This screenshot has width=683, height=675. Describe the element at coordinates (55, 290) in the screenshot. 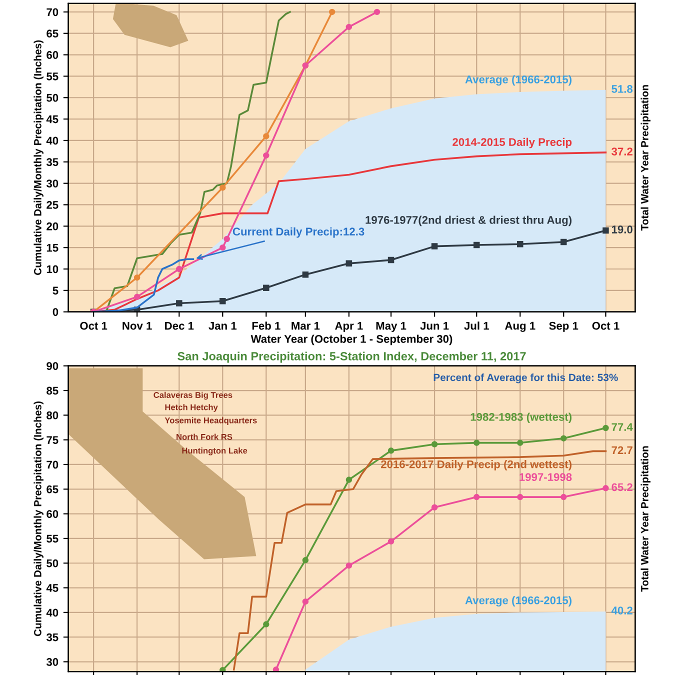

I see `y-tick-label: 5` at that location.